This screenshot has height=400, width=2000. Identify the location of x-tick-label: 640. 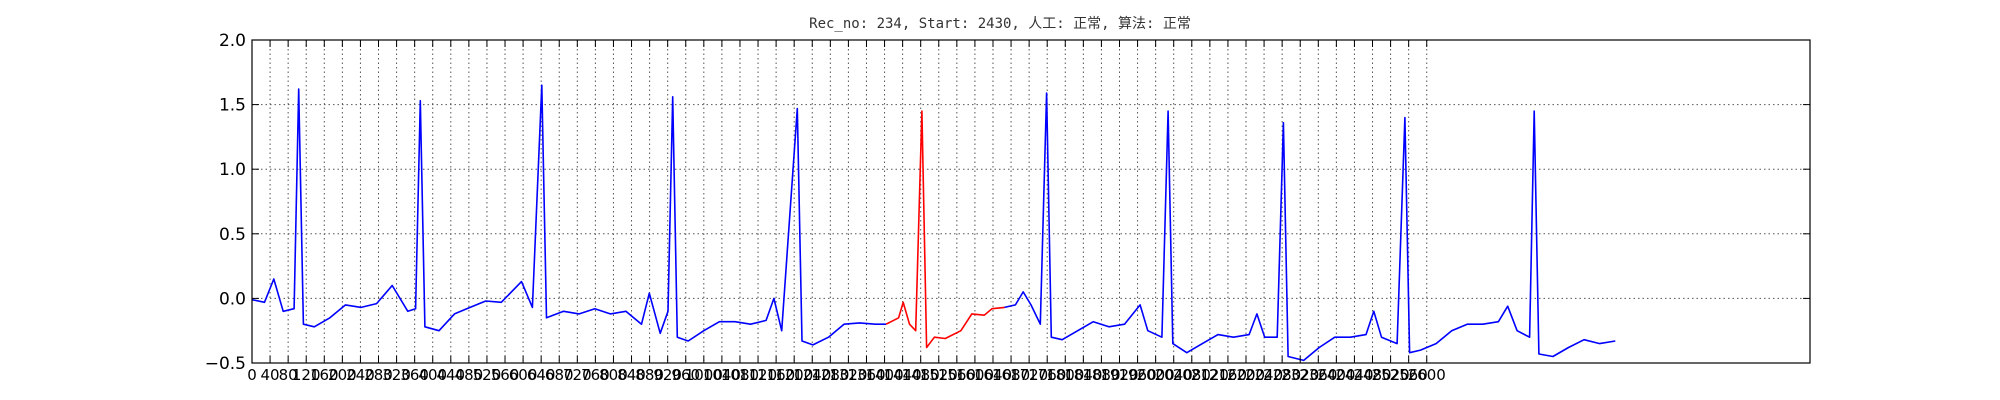
(541, 375).